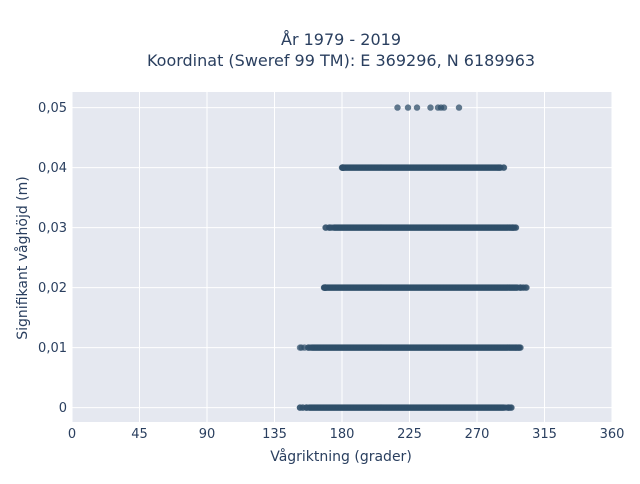 The height and width of the screenshot is (484, 640). Describe the element at coordinates (274, 434) in the screenshot. I see `x-tick-label: 135` at that location.